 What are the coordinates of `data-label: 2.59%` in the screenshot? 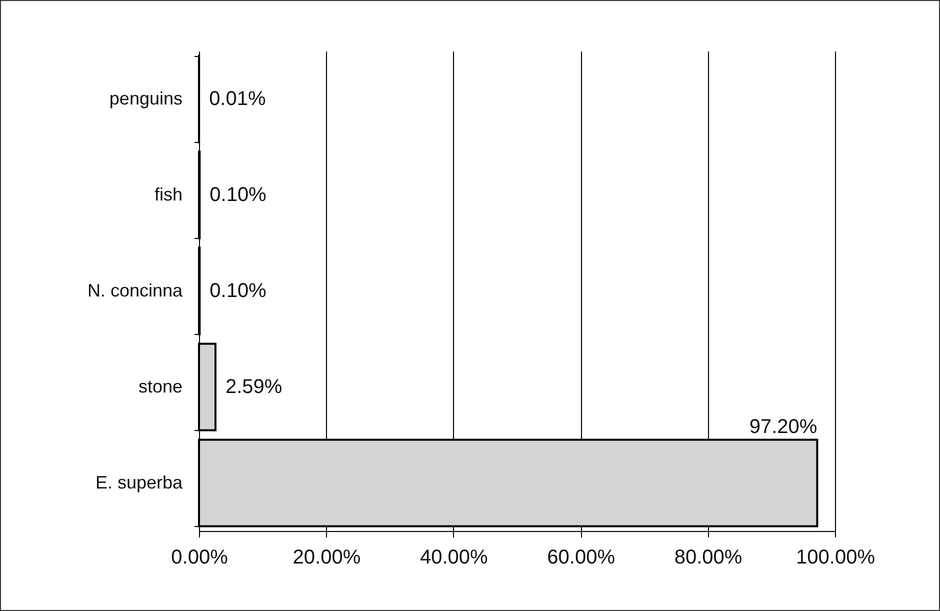 It's located at (253, 387).